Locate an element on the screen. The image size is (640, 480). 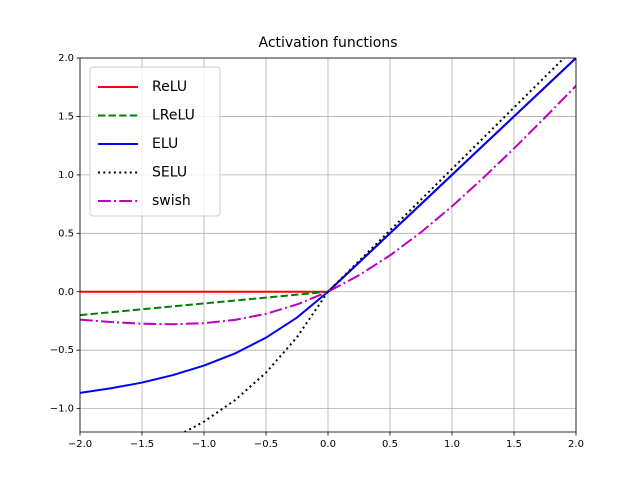
legend-label: SELU is located at coordinates (169, 173).